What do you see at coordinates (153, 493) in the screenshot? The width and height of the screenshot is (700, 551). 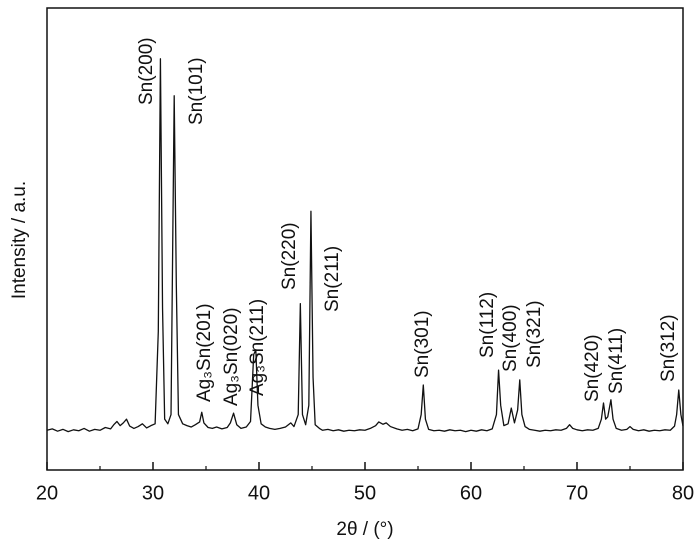 I see `x-tick-label: 30` at bounding box center [153, 493].